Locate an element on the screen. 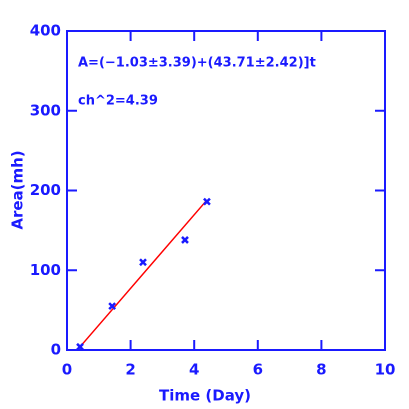  fit-equation: A=(−1.03±3.39)+(43.71±2.42)]t is located at coordinates (197, 63).